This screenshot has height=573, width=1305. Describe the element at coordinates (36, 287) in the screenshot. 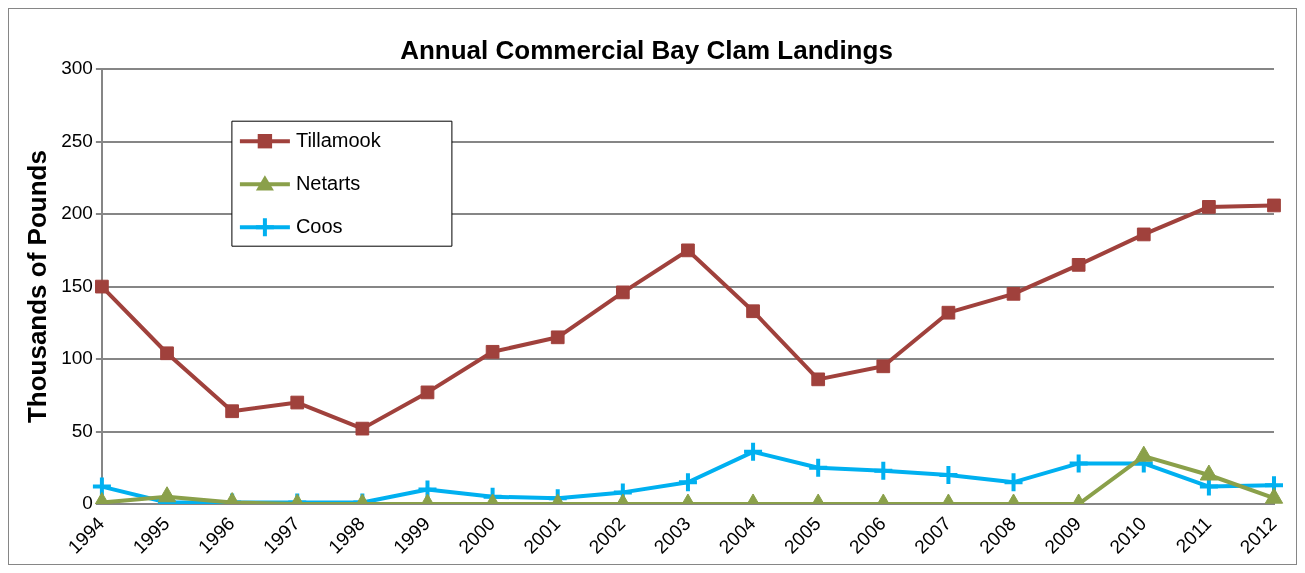

I see `y-axis-title: Thousands of Pounds` at that location.